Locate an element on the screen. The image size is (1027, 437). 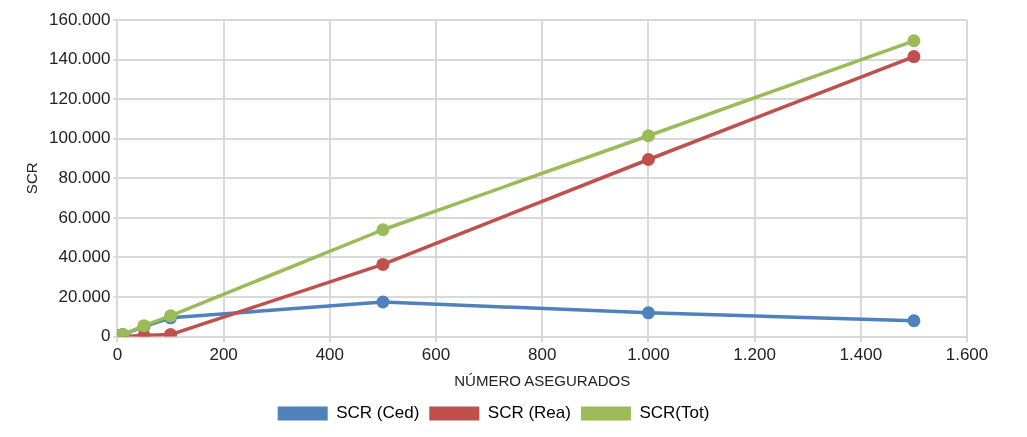
x-tick-label: 1.000 is located at coordinates (648, 355).